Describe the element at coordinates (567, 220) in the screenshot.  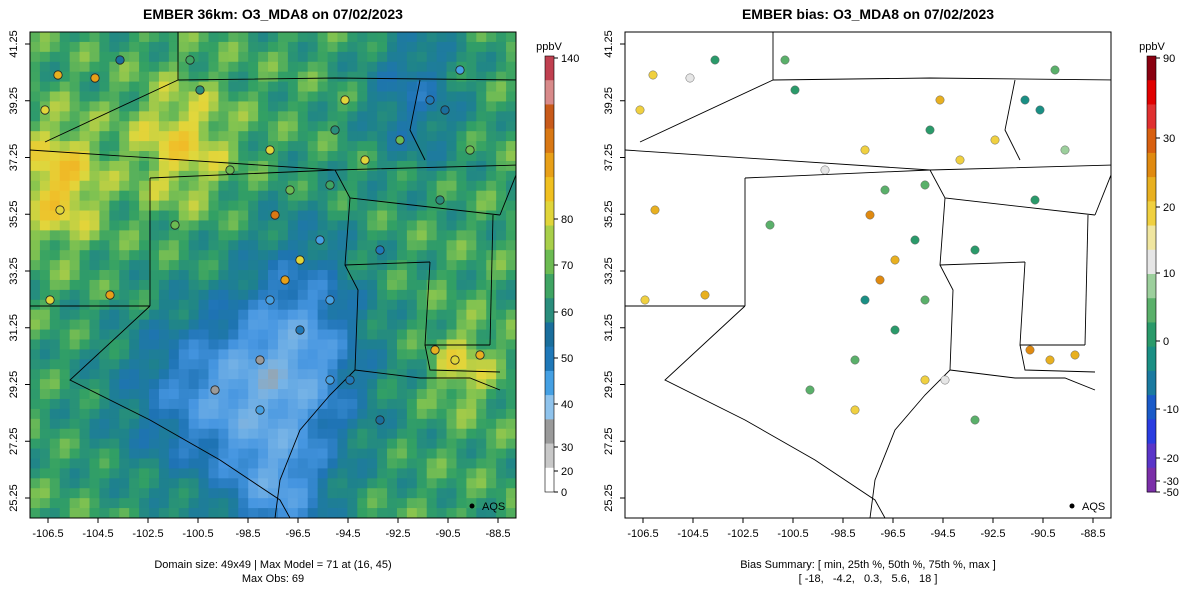
I see `colorbar-tick-label: 80` at that location.